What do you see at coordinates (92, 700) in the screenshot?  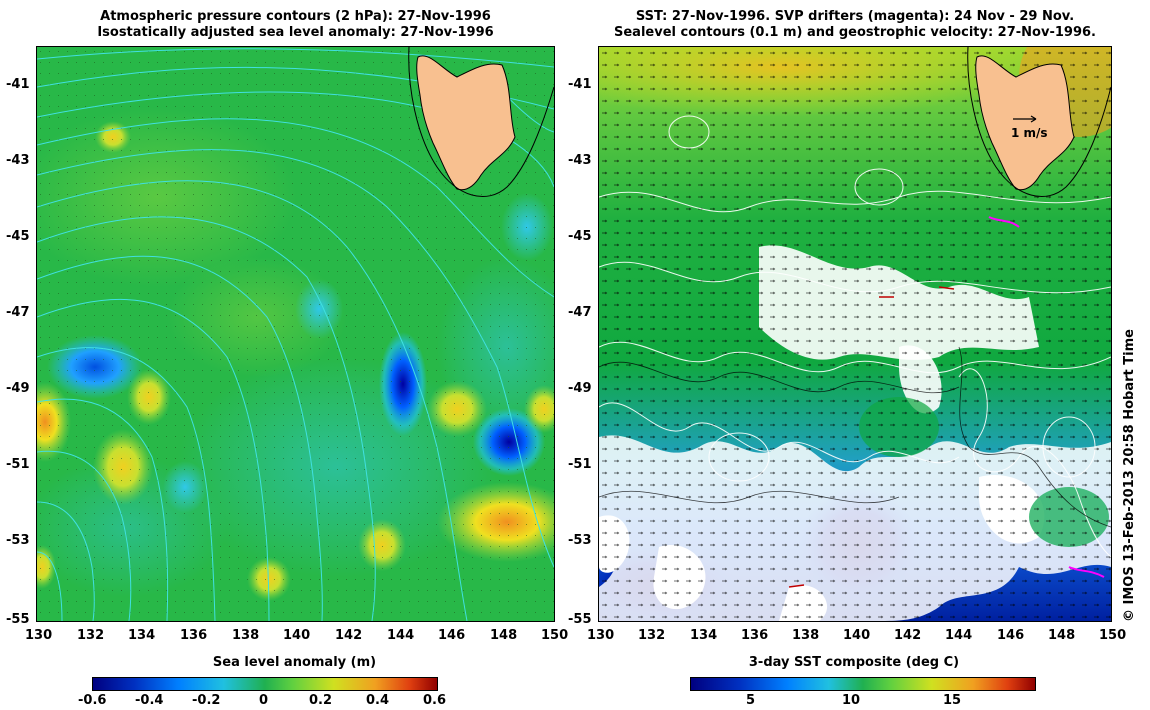 I see `colorbar-tick: -0.6` at bounding box center [92, 700].